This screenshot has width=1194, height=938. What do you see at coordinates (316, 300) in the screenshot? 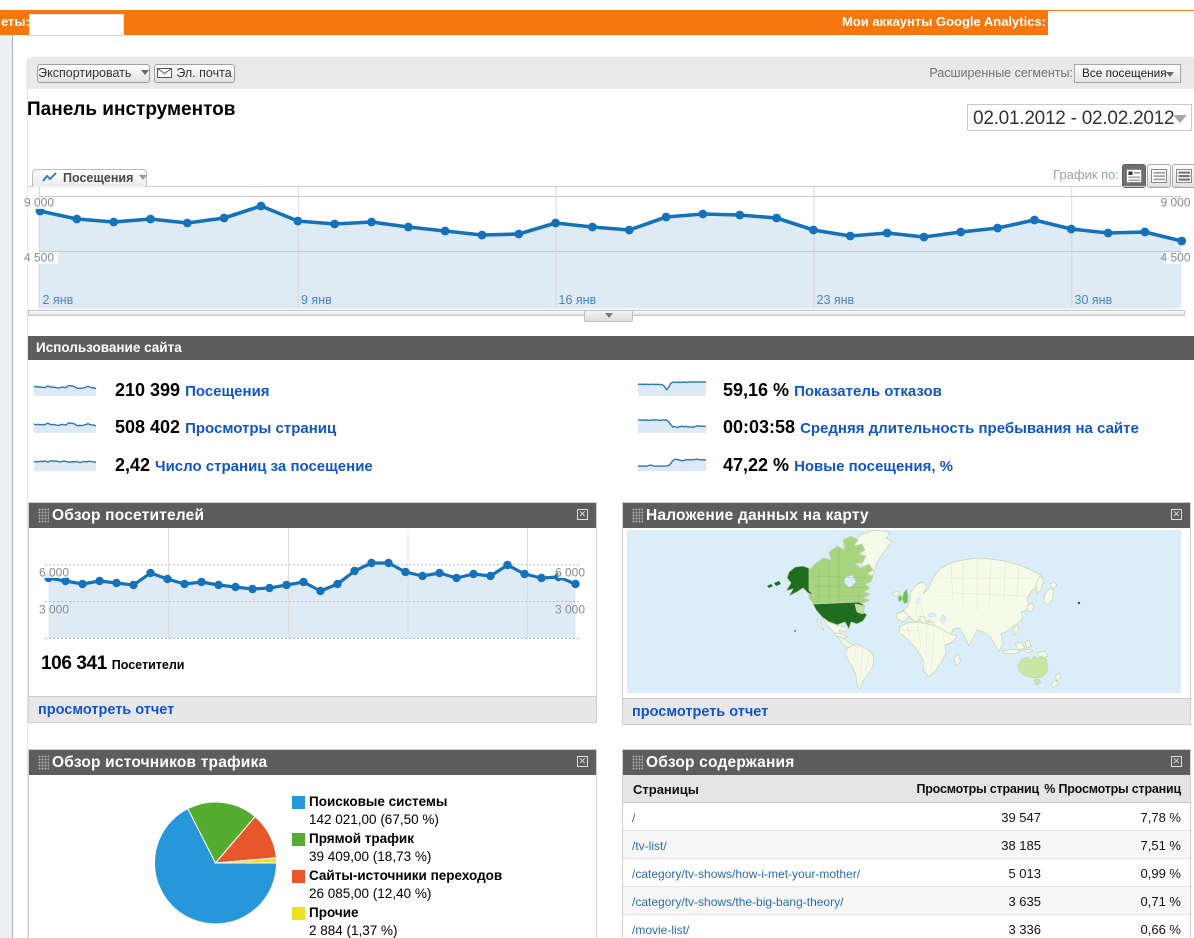
I see `svg-text: 9 янв` at bounding box center [316, 300].